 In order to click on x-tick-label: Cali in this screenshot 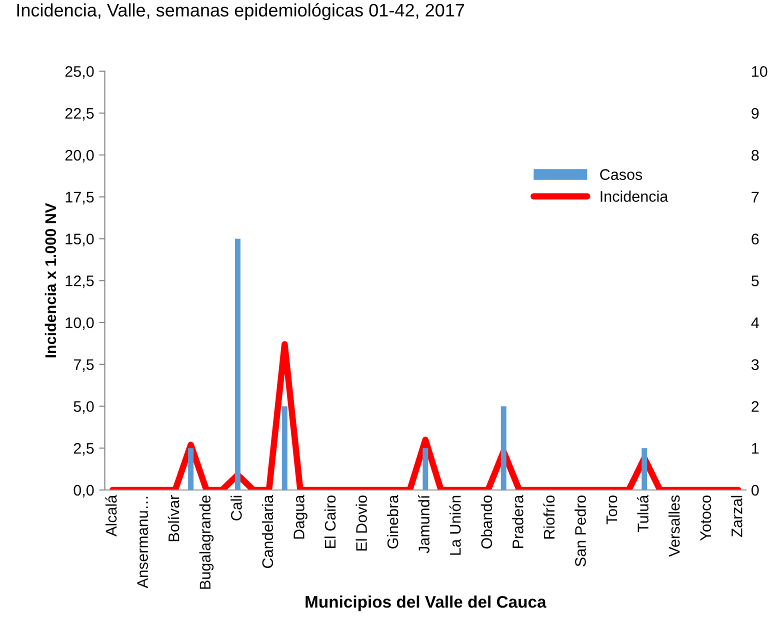, I will do `click(236, 508)`.